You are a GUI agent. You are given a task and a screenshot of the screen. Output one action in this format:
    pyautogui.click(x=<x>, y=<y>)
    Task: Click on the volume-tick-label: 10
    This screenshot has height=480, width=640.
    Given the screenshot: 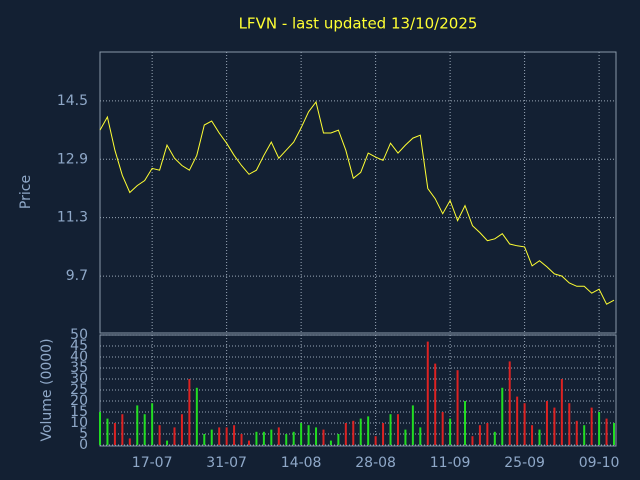 What is the action you would take?
    pyautogui.click(x=79, y=423)
    